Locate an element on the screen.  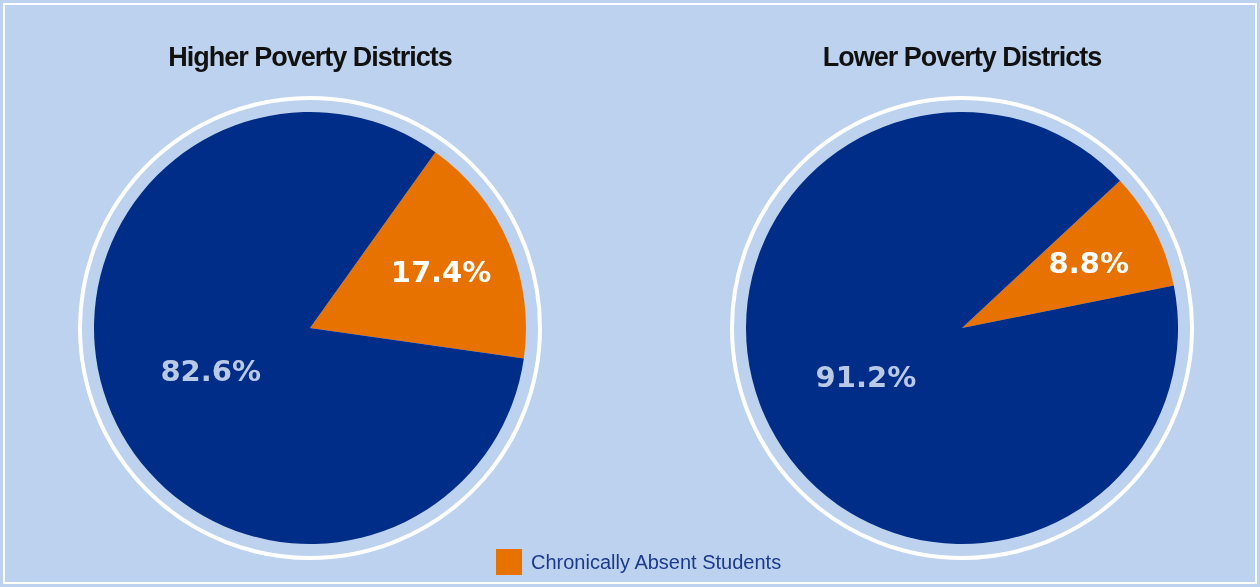
data-label: 82.6% is located at coordinates (211, 370).